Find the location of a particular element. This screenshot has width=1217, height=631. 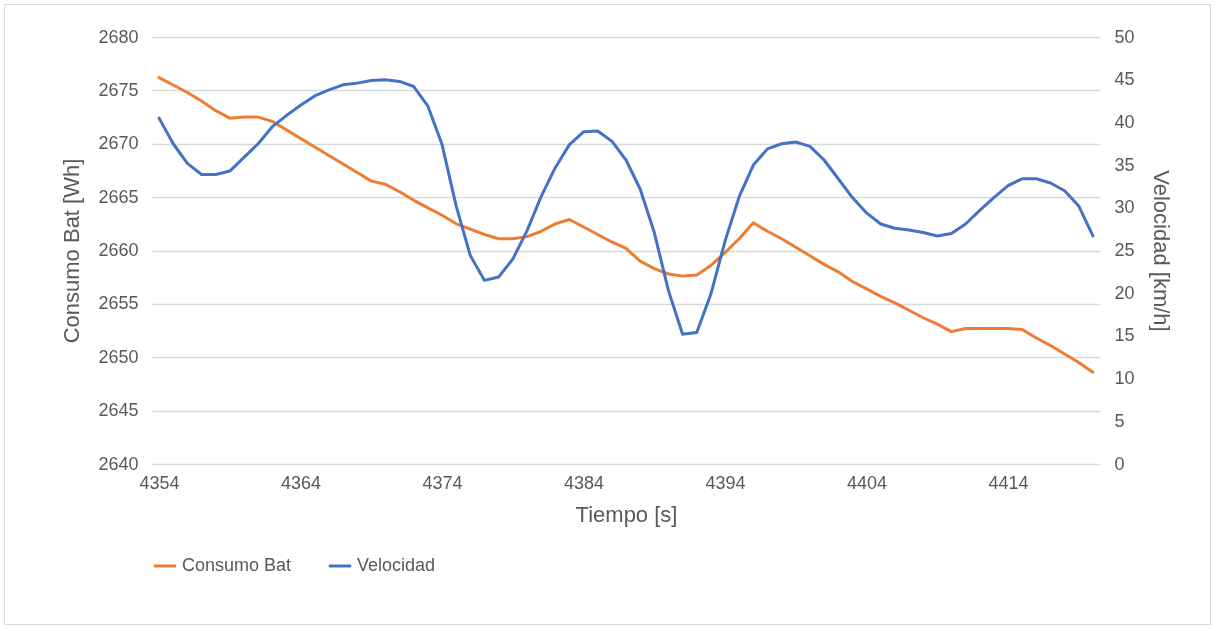

y2-tick-label: 25 is located at coordinates (1124, 250).